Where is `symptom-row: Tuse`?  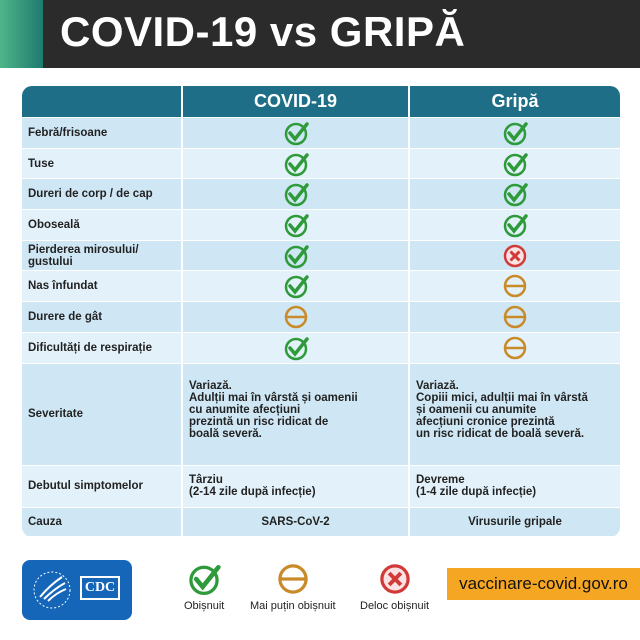 symptom-row: Tuse is located at coordinates (321, 164).